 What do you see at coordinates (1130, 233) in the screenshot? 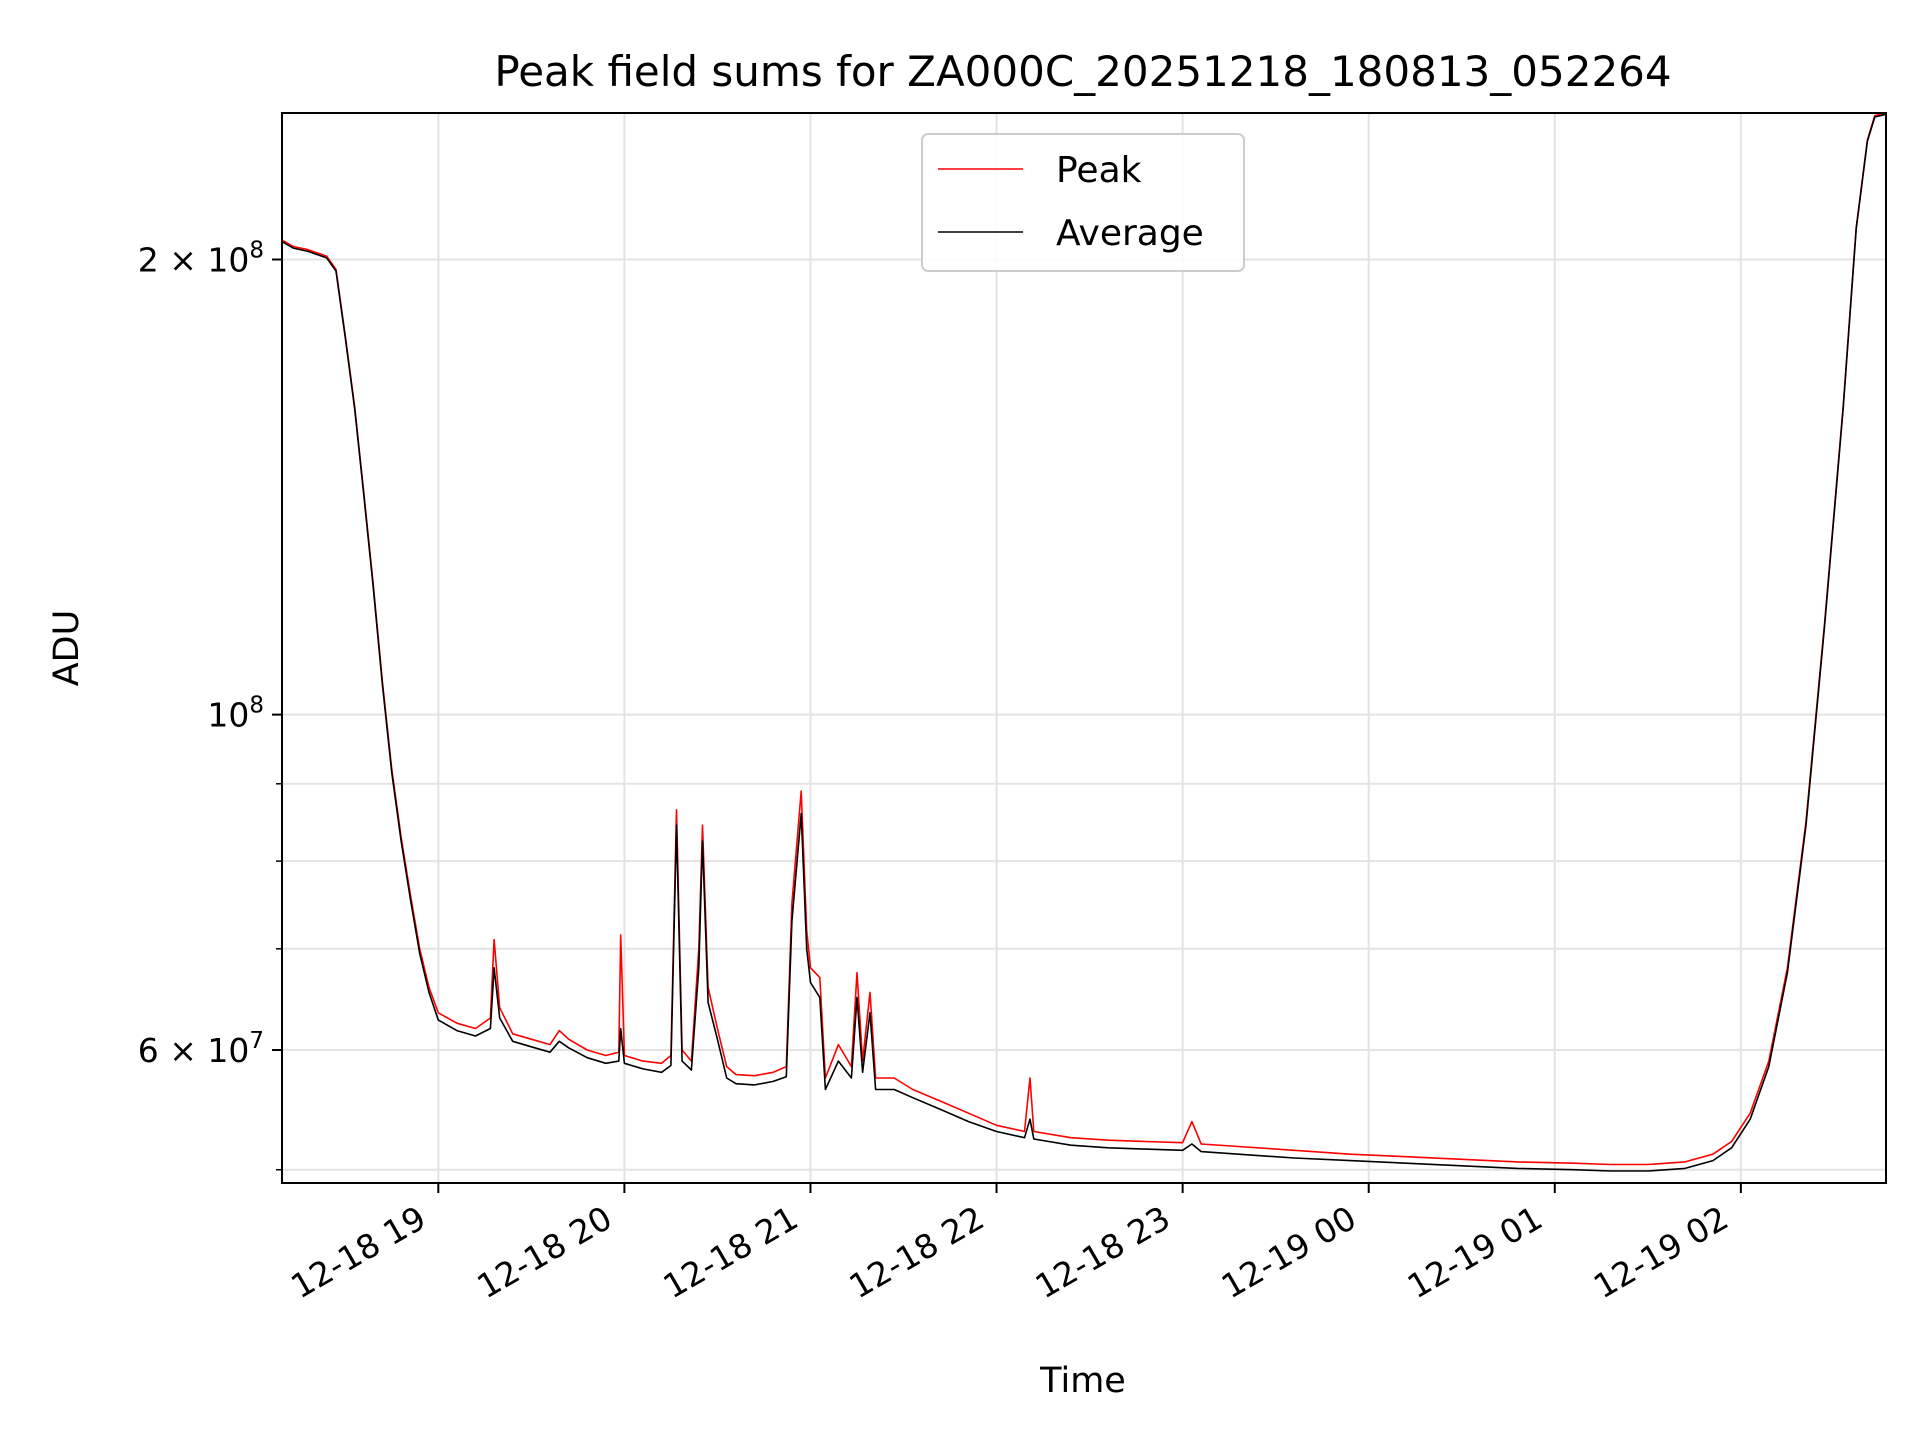
I see `legend-label-average: Average` at bounding box center [1130, 233].